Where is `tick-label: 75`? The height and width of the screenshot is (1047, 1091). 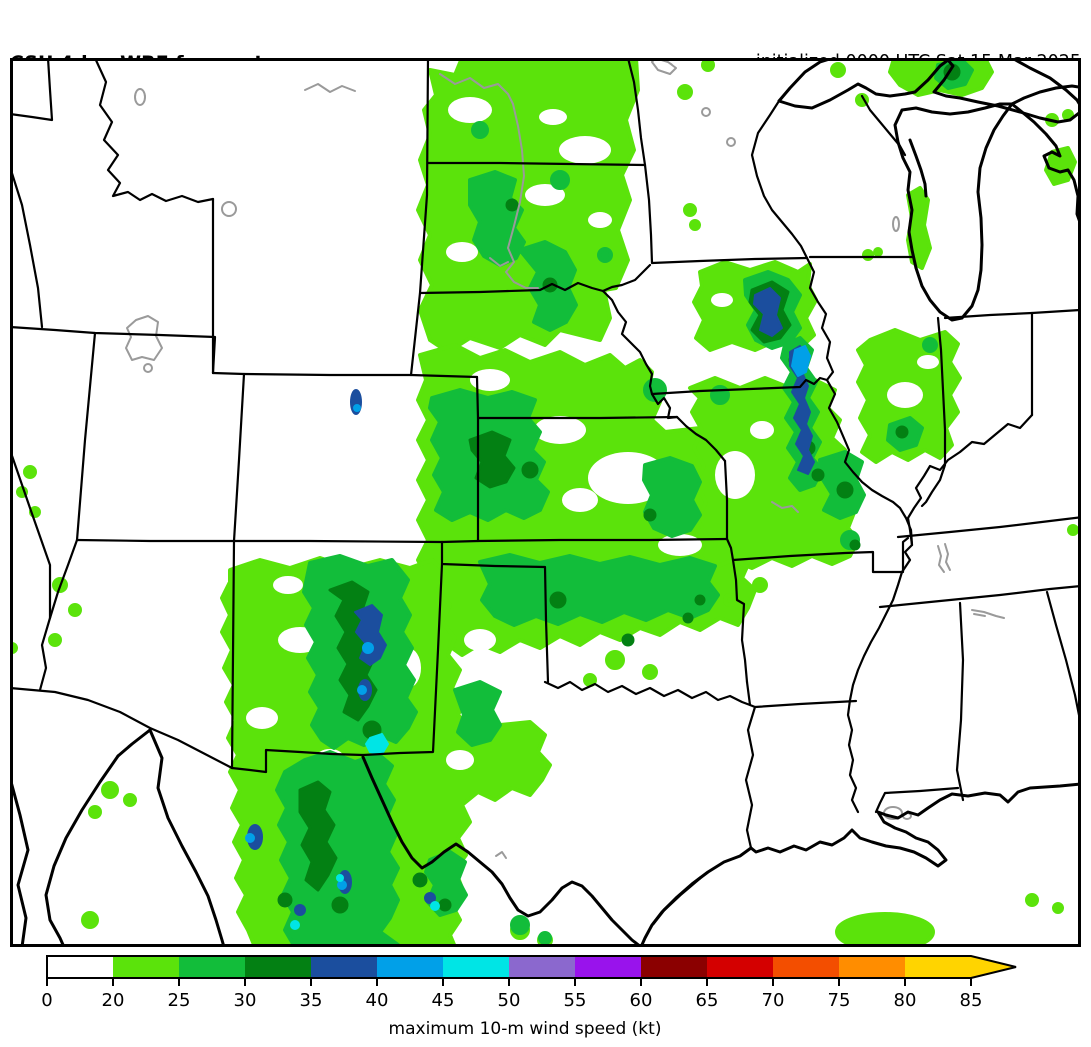
tick-label: 75 is located at coordinates (839, 1000).